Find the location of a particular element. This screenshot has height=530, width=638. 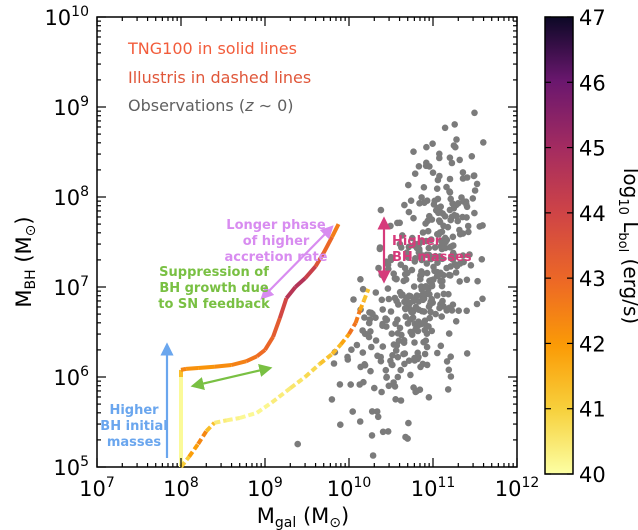

colorbar-tick-label: 41 is located at coordinates (592, 410).